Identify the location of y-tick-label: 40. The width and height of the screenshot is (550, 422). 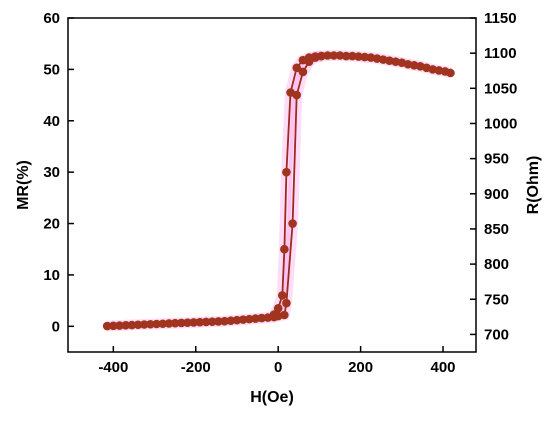
(51, 121).